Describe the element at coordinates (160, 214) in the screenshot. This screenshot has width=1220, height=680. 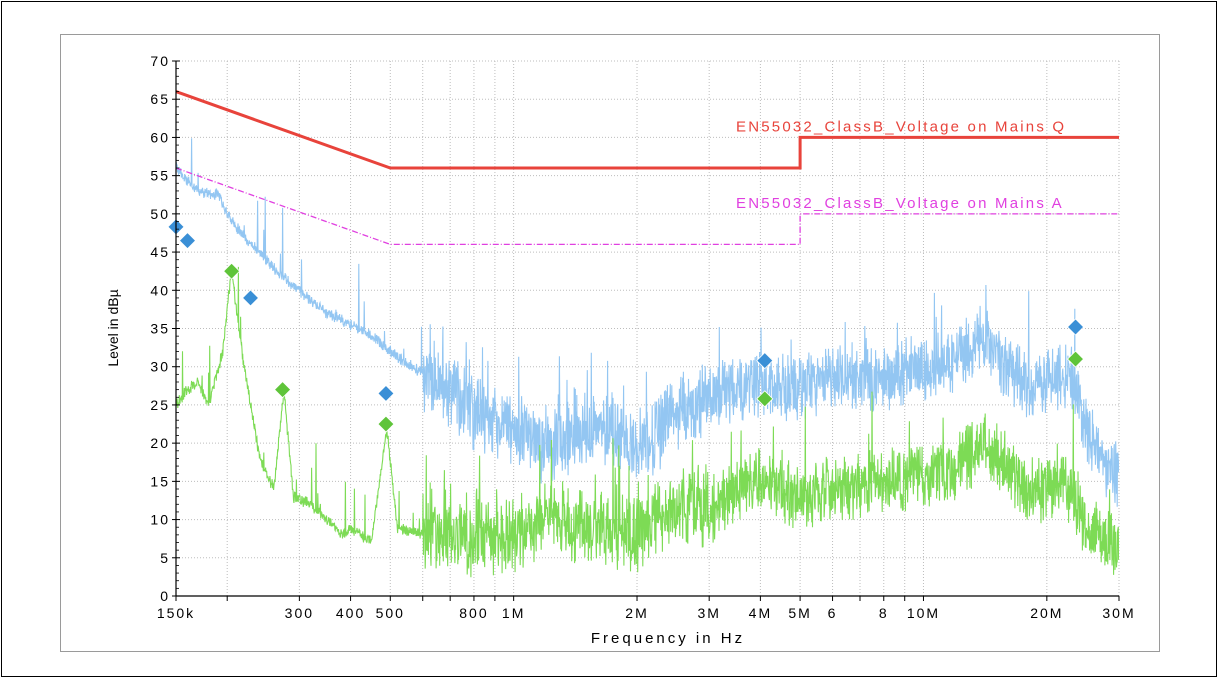
I see `y-tick-label: 50` at that location.